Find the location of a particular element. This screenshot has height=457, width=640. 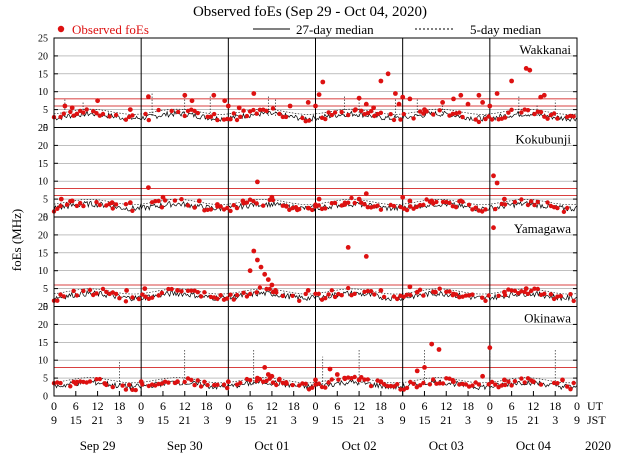

jst-unit-label: JST is located at coordinates (596, 420).